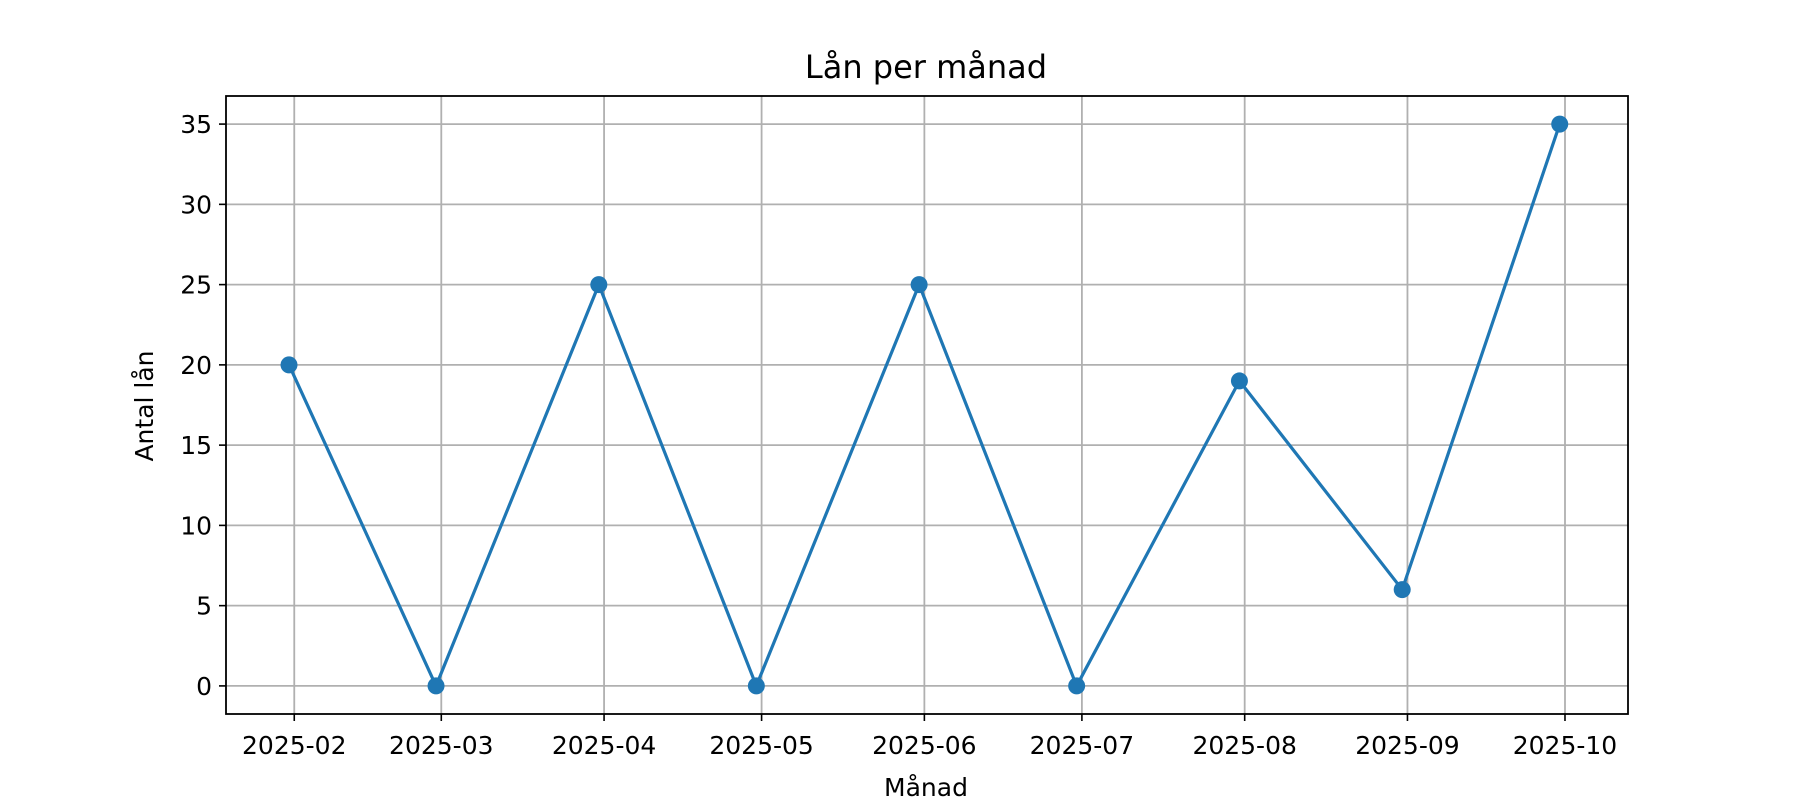 The image size is (1800, 800). What do you see at coordinates (1082, 745) in the screenshot?
I see `x-tick-label: 2025-07` at bounding box center [1082, 745].